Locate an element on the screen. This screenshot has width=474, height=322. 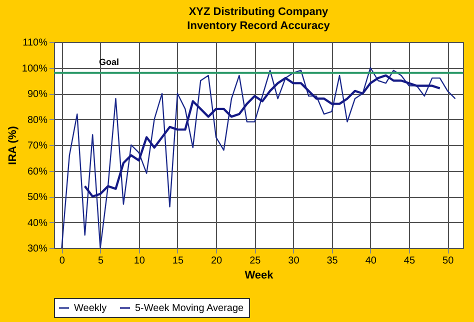
legend-label: Weekly is located at coordinates (90, 308).